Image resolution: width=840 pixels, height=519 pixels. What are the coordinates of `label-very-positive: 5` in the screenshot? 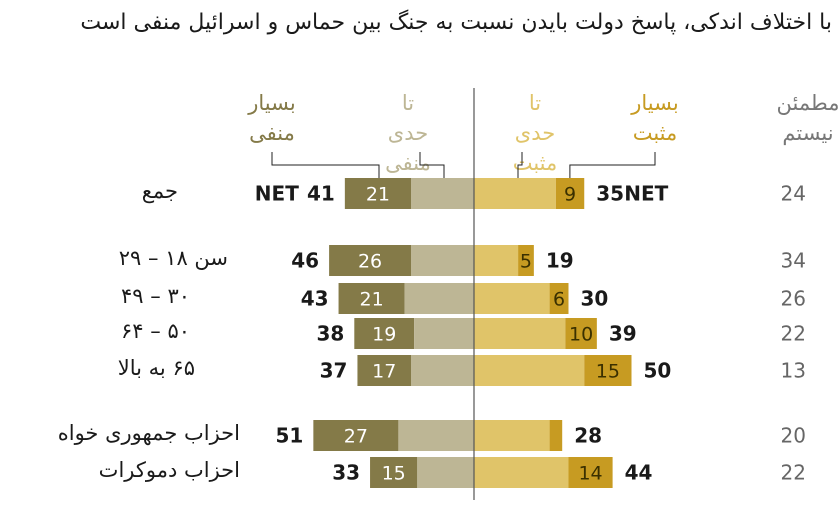 It's located at (526, 262).